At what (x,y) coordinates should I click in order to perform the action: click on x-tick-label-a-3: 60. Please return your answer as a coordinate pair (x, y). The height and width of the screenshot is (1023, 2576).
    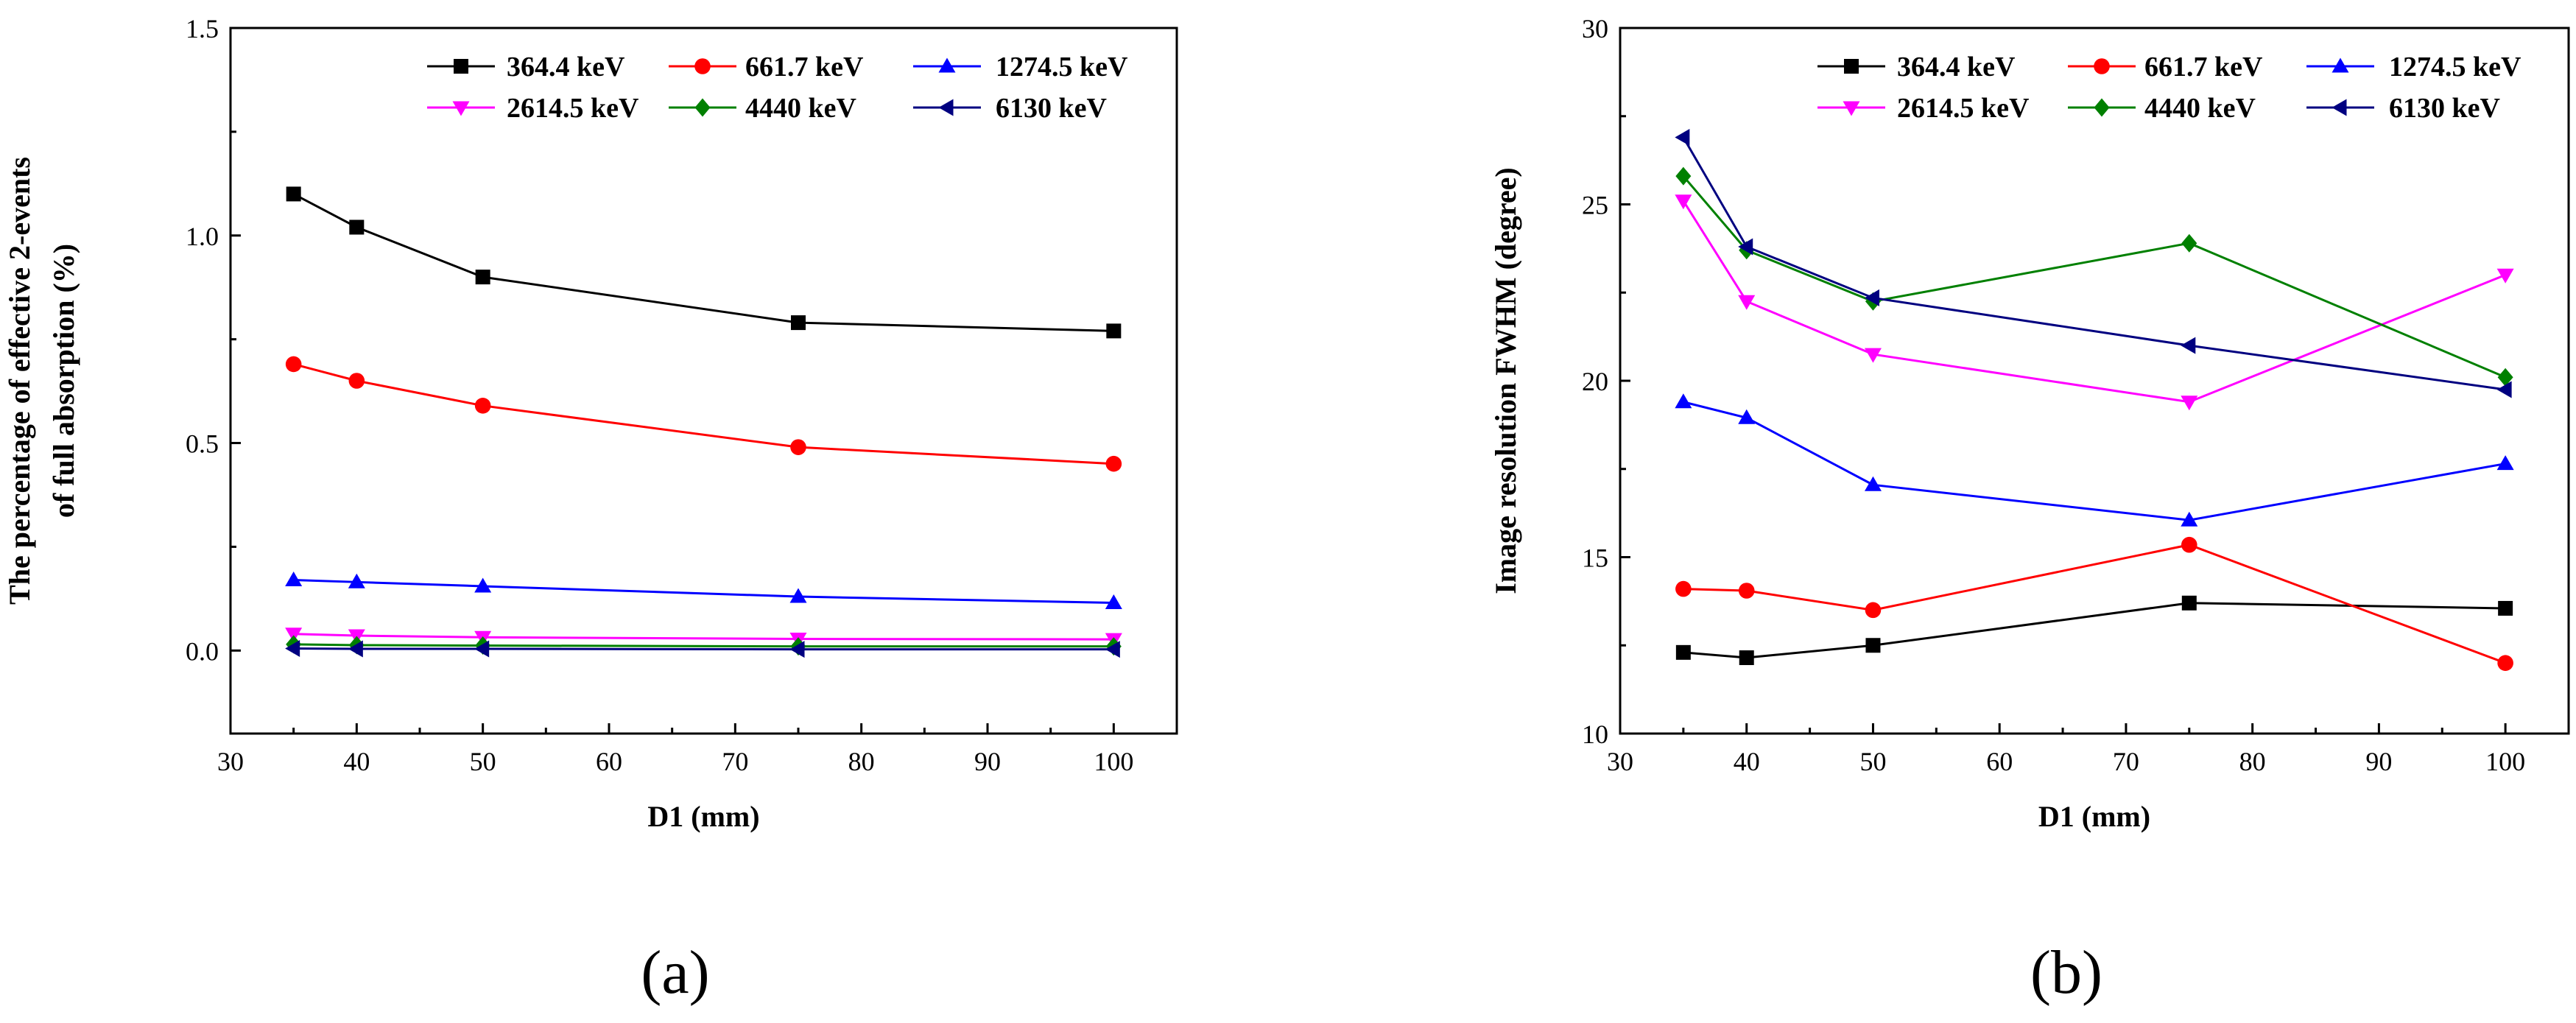
    Looking at the image, I should click on (609, 761).